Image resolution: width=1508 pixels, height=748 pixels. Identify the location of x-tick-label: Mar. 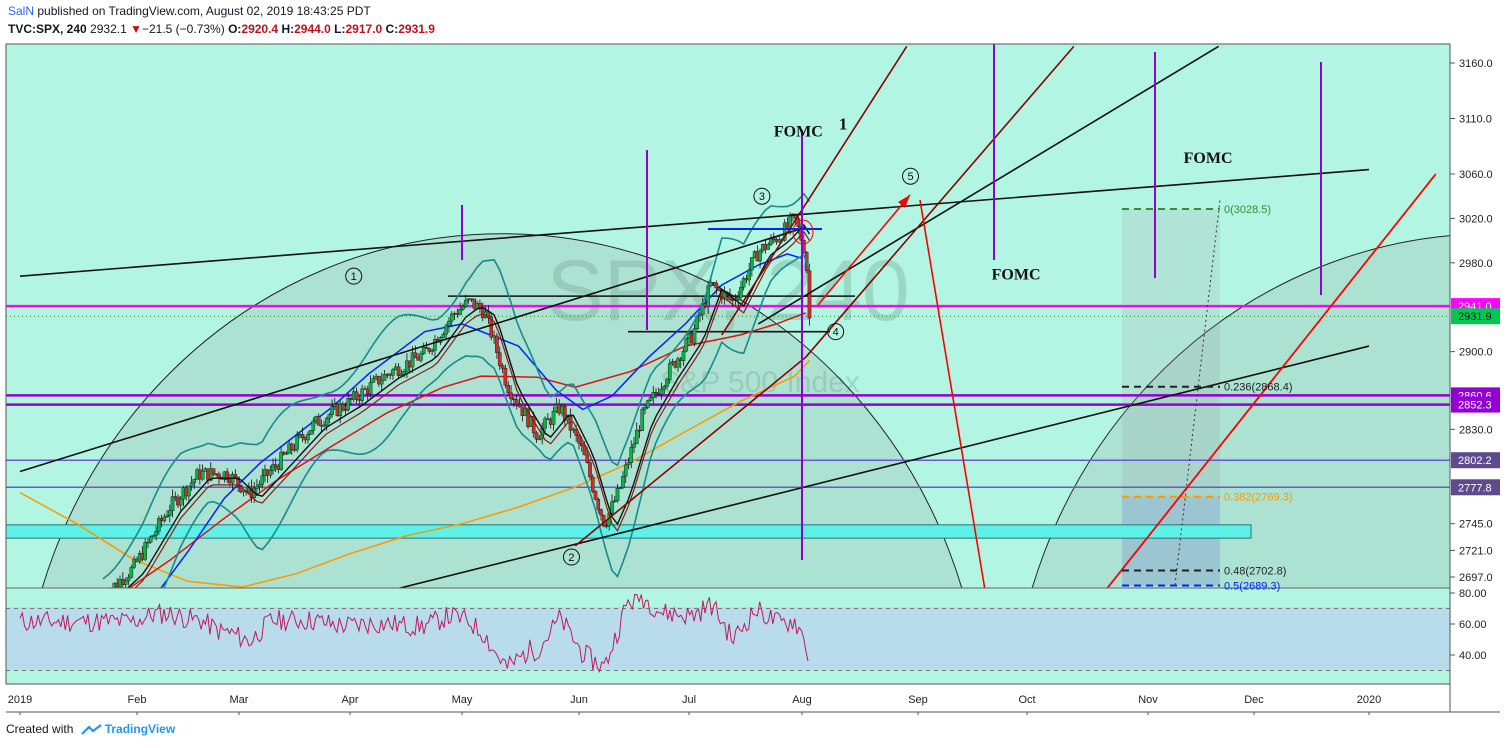
(239, 700).